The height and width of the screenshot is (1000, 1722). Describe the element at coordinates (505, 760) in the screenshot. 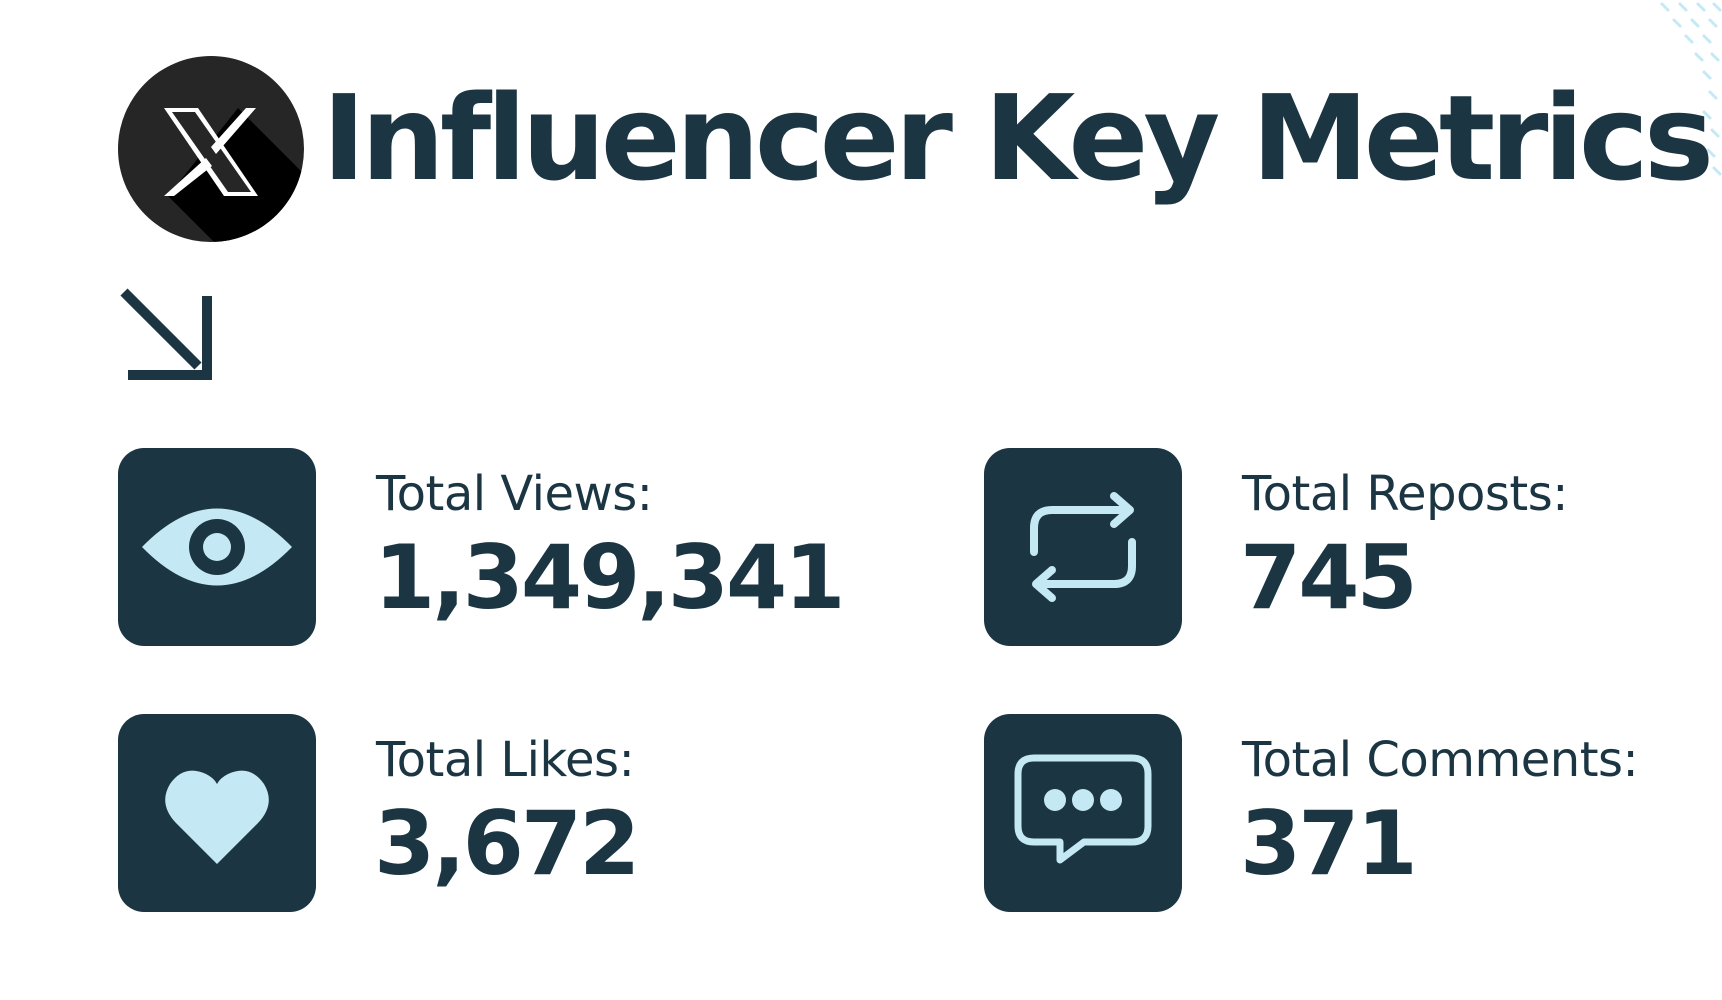

I see `likes-label: Total Likes:` at that location.